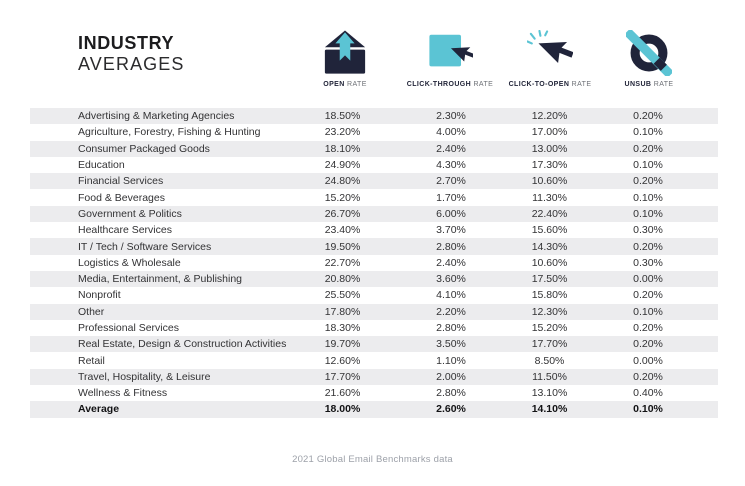 The height and width of the screenshot is (486, 745). I want to click on table-row: Wellness & Fitness 21.60% 2.80% 13.10% 0.40%, so click(374, 393).